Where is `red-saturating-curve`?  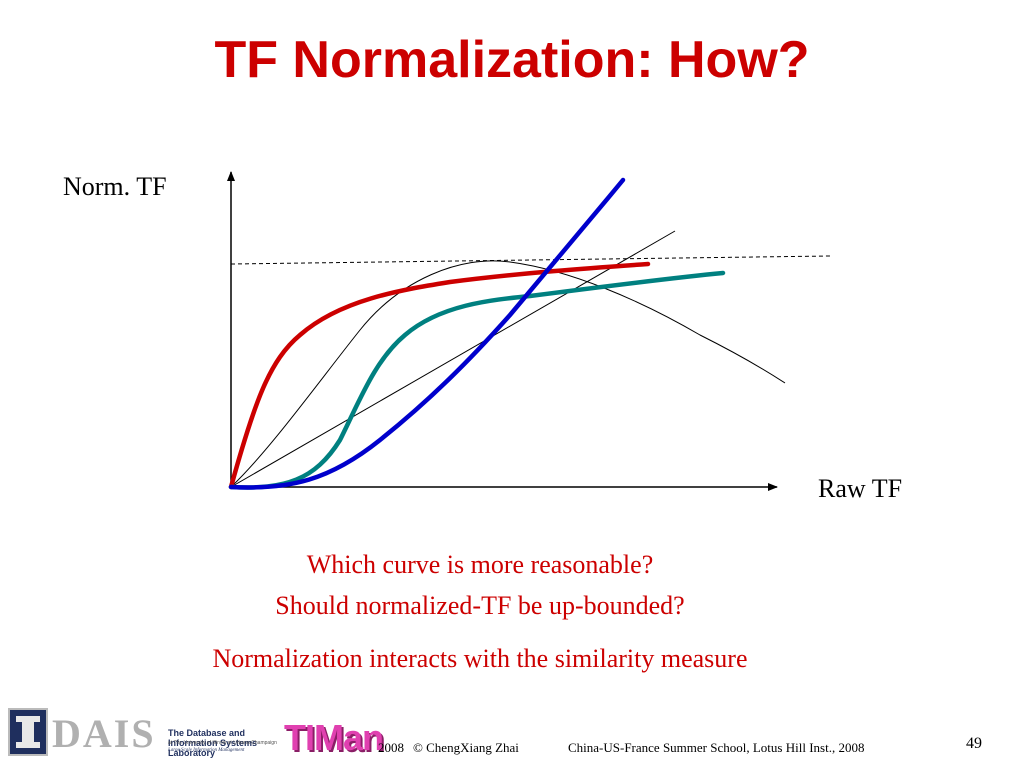
red-saturating-curve is located at coordinates (439, 375).